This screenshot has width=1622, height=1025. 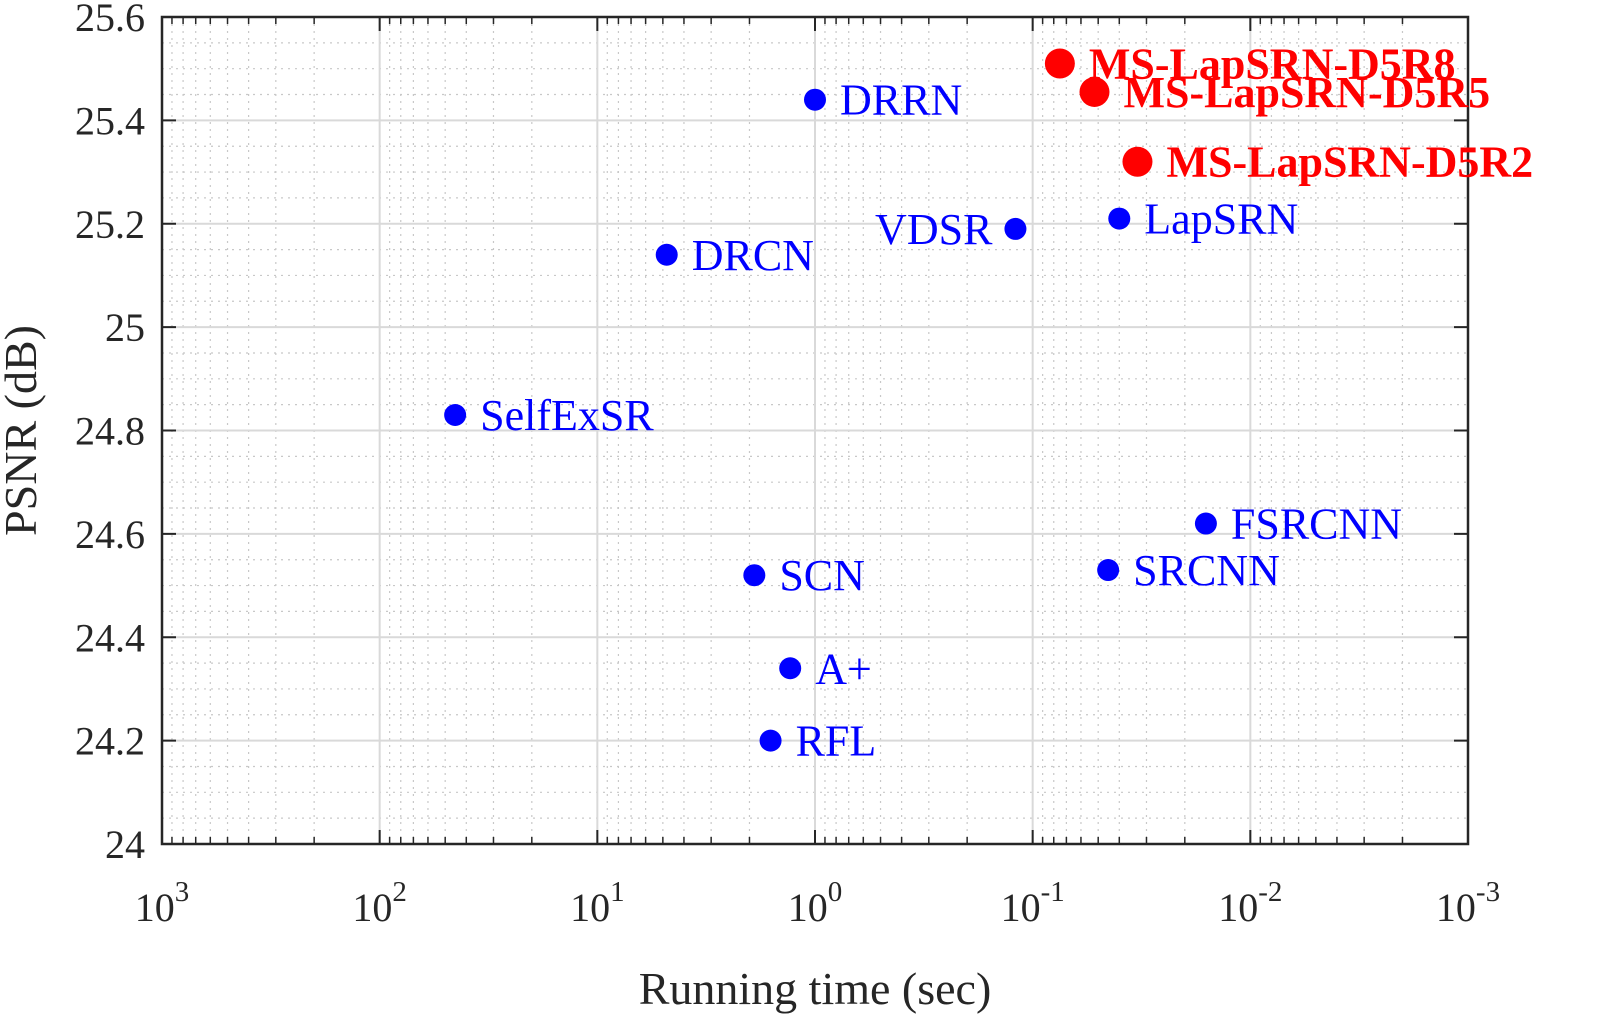 I want to click on data-point-selfexsr, so click(x=455, y=414).